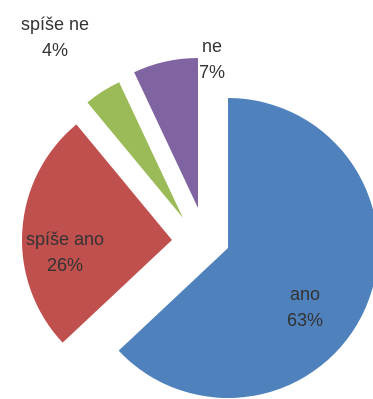 Image resolution: width=373 pixels, height=399 pixels. Describe the element at coordinates (65, 252) in the screenshot. I see `slice-label-spise-ano: spíše ano 26%` at that location.